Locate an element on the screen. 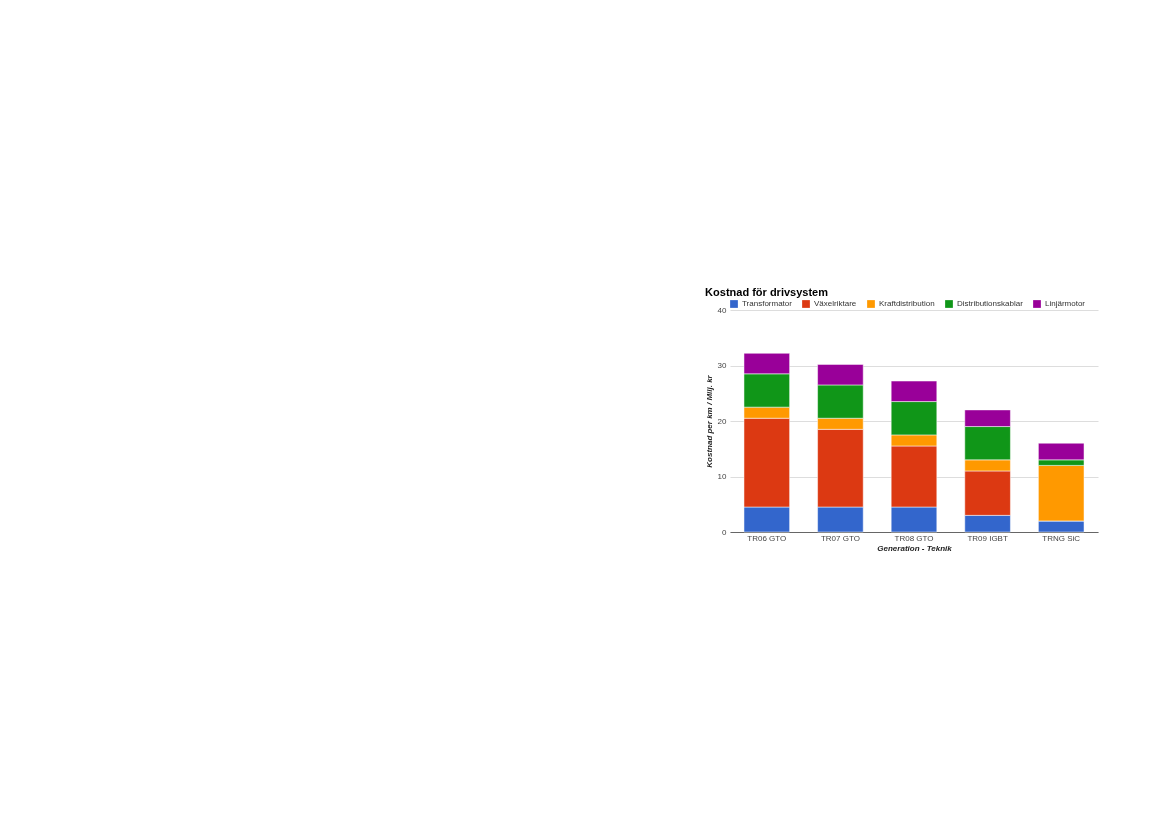  y-tick-label: 0 is located at coordinates (725, 532).